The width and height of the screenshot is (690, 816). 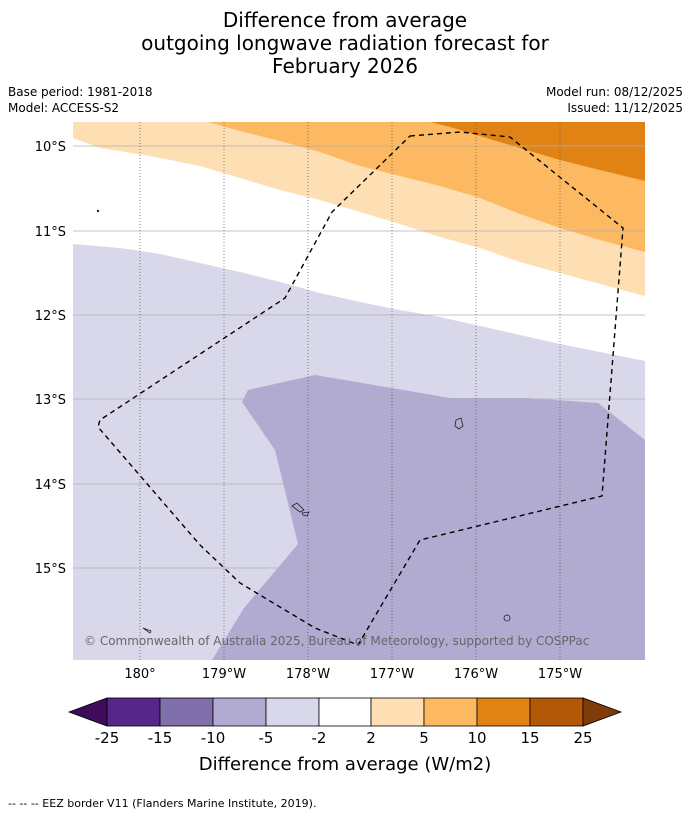 I want to click on colorbar-tick: 25, so click(x=582, y=738).